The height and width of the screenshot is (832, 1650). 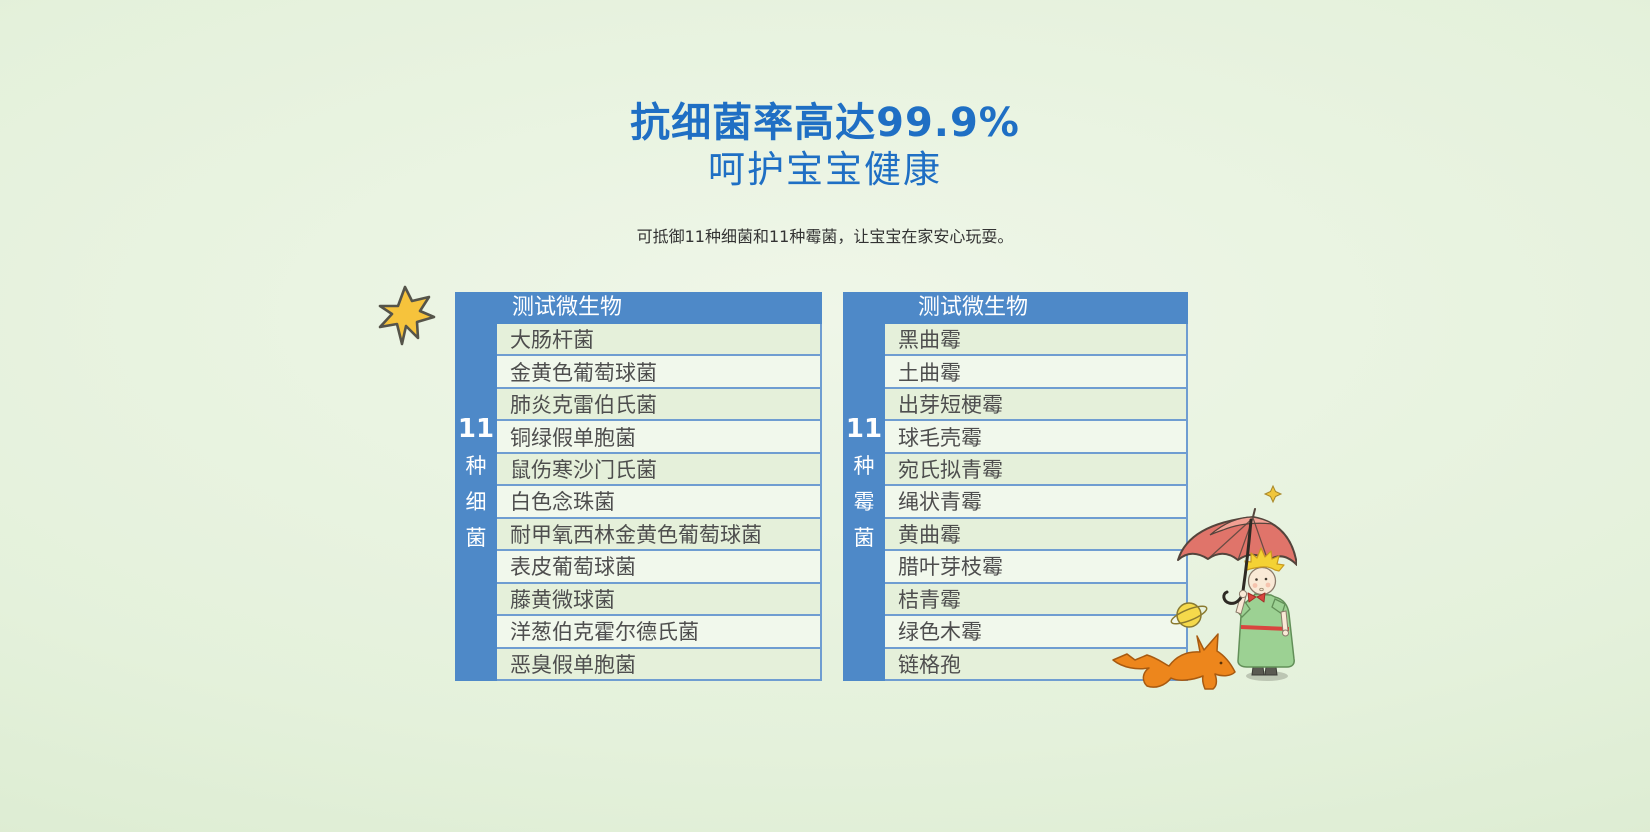 I want to click on mold-table-header: 测试微生物, so click(x=1015, y=308).